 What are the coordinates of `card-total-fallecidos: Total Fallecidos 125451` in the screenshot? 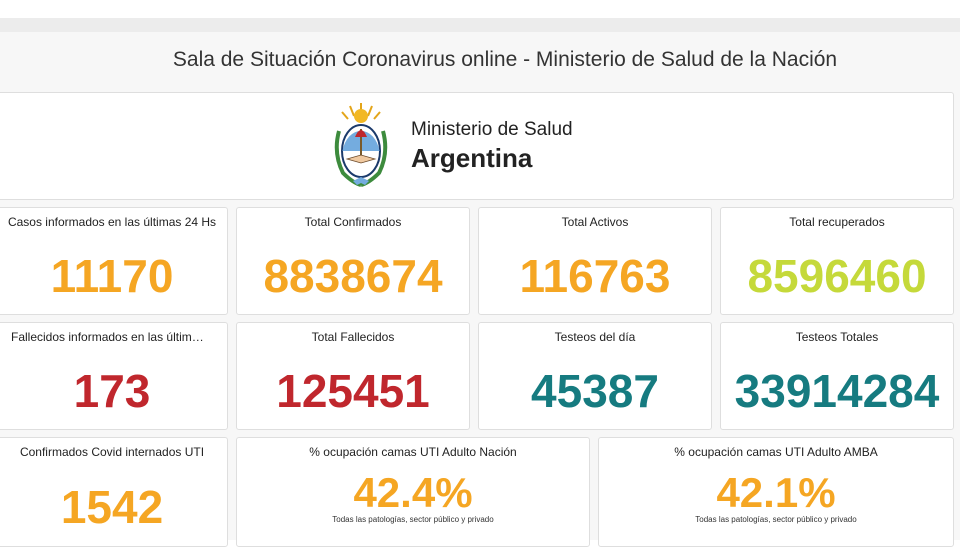 It's located at (353, 376).